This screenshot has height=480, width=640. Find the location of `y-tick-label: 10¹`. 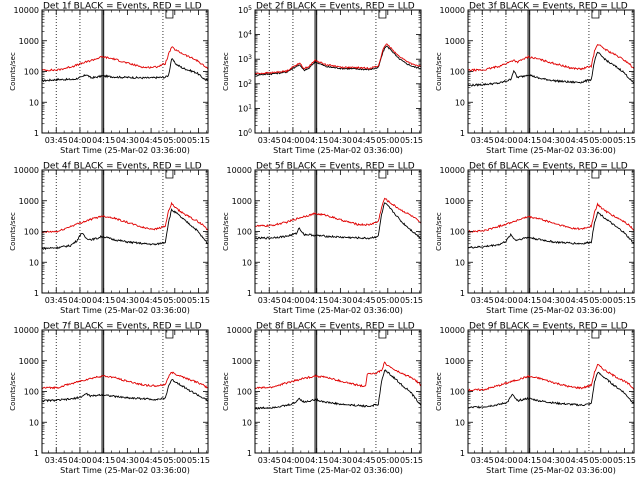

y-tick-label: 10¹ is located at coordinates (245, 108).